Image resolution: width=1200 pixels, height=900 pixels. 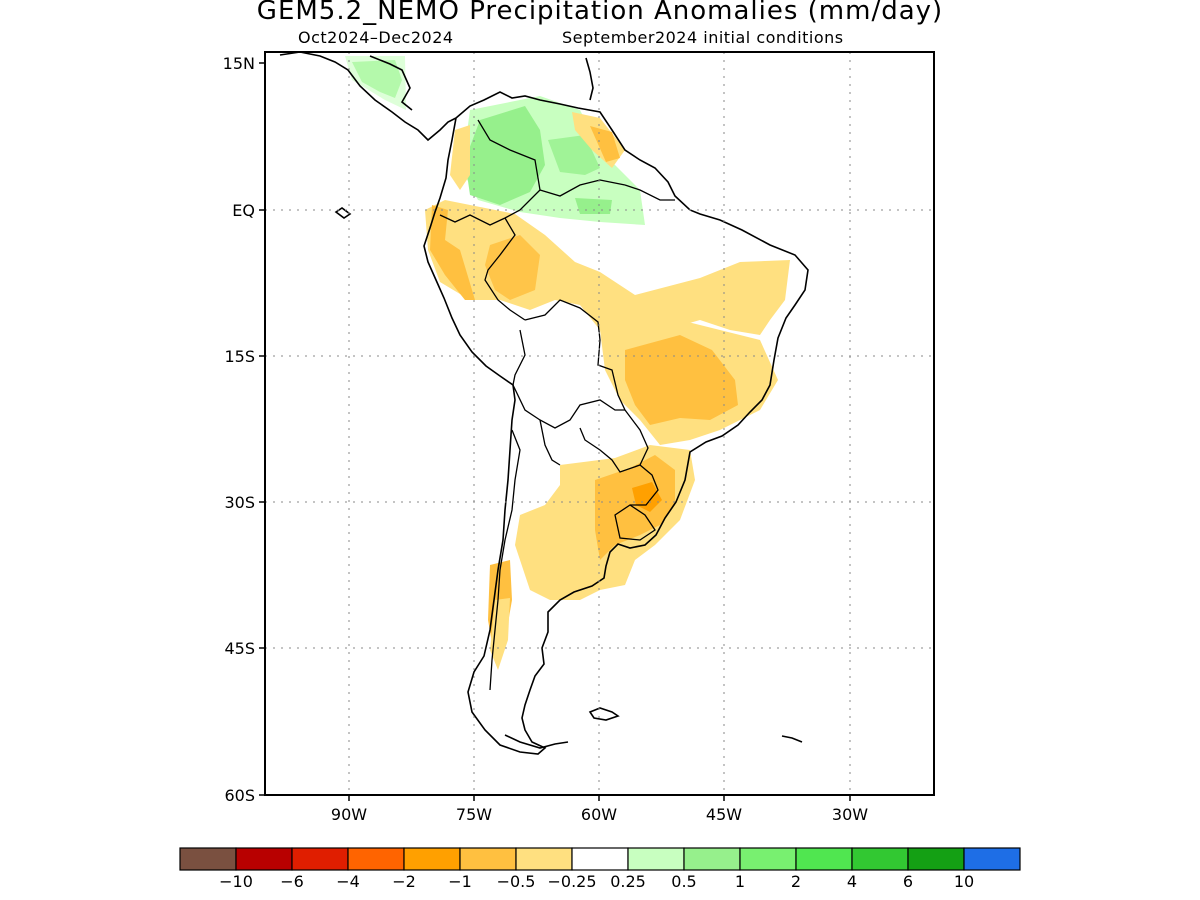 What do you see at coordinates (474, 814) in the screenshot?
I see `lon-label: 75W` at bounding box center [474, 814].